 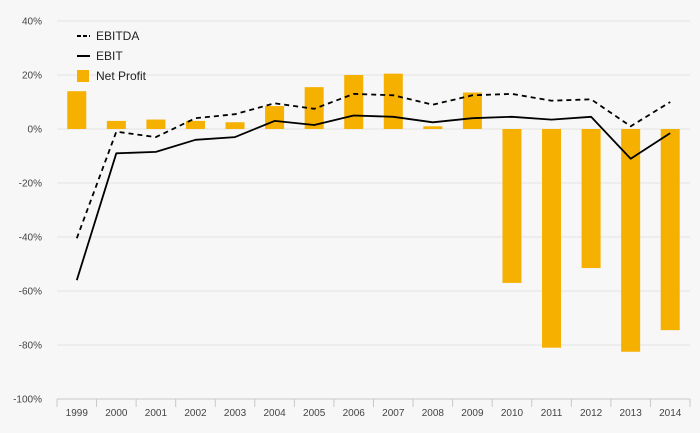 What do you see at coordinates (77, 413) in the screenshot?
I see `x-tick-label: 1999` at bounding box center [77, 413].